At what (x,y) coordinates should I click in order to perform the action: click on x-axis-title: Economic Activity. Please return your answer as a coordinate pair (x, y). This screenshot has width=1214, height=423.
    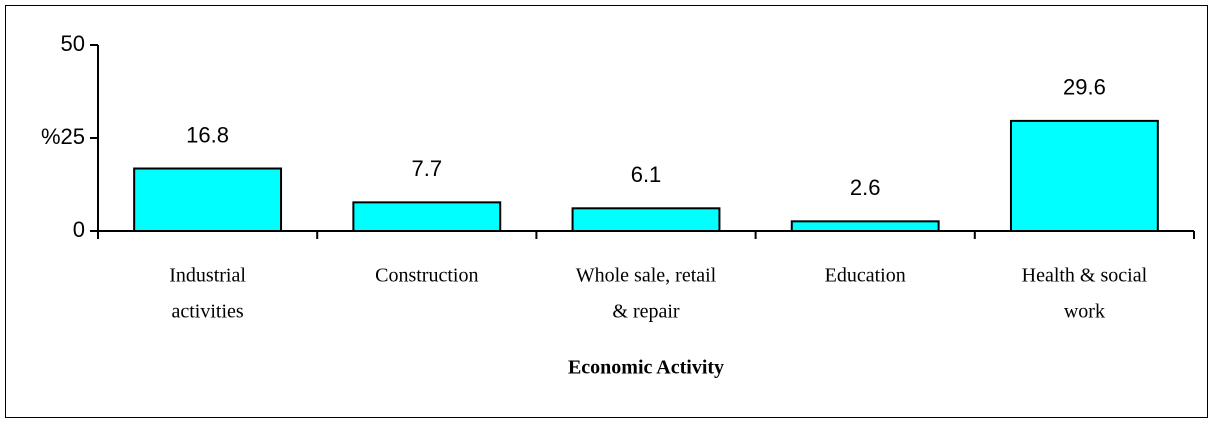
    Looking at the image, I should click on (646, 368).